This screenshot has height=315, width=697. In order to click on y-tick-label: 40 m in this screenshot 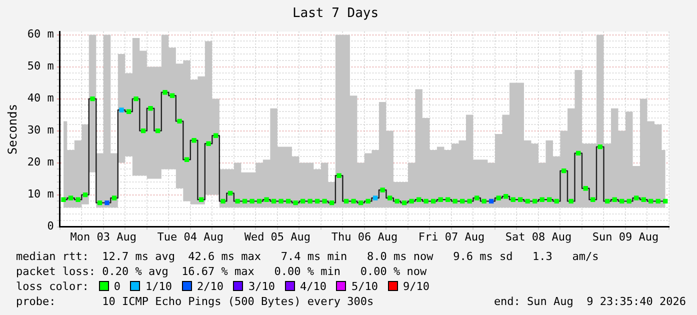, I will do `click(40, 98)`.